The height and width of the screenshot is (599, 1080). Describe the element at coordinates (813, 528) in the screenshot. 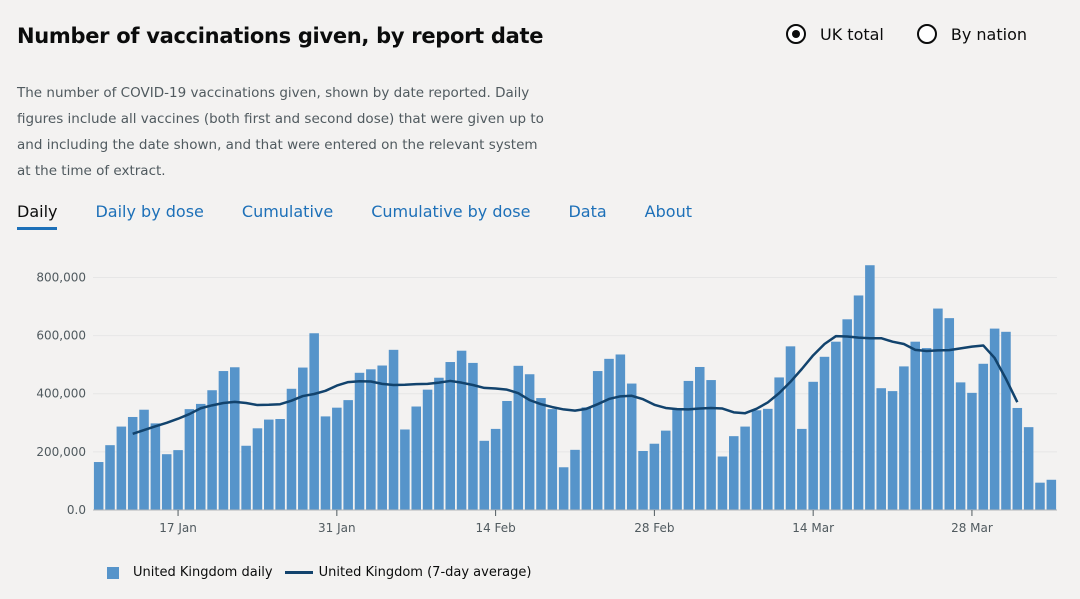

I see `x-tick-label: 14 Mar` at that location.